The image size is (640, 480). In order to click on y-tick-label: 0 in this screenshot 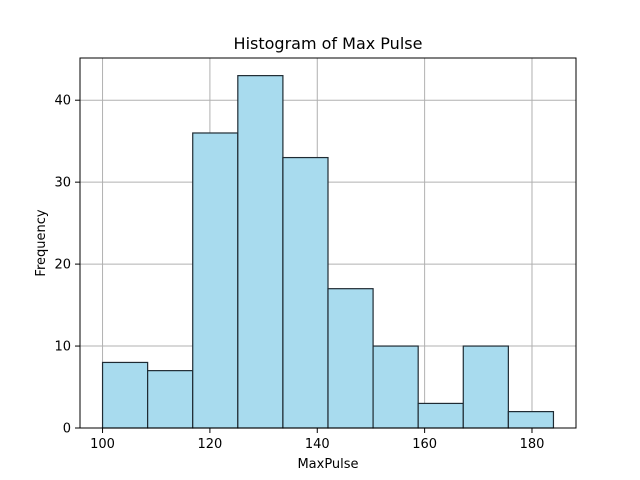, I will do `click(67, 429)`.